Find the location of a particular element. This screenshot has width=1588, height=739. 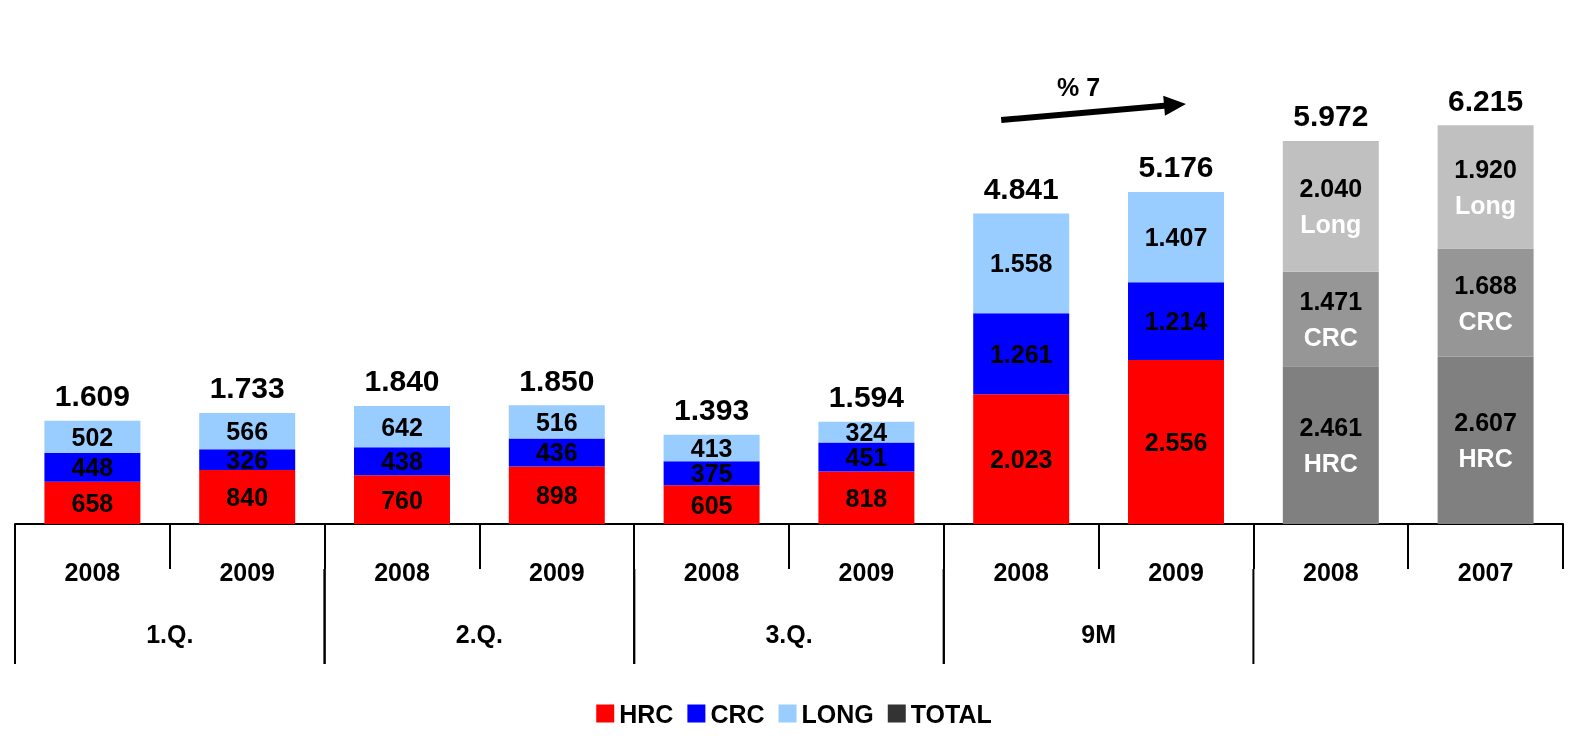

data-label: 2.607 HRC is located at coordinates (1485, 440).